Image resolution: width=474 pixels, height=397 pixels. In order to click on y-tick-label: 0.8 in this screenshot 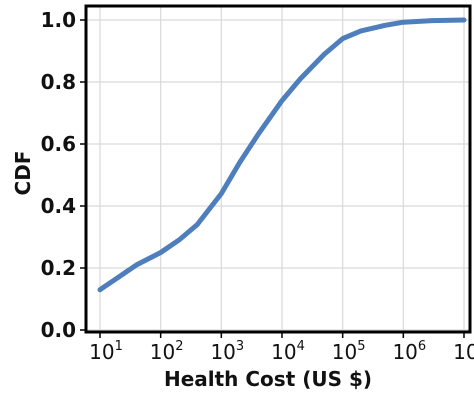, I will do `click(58, 82)`.